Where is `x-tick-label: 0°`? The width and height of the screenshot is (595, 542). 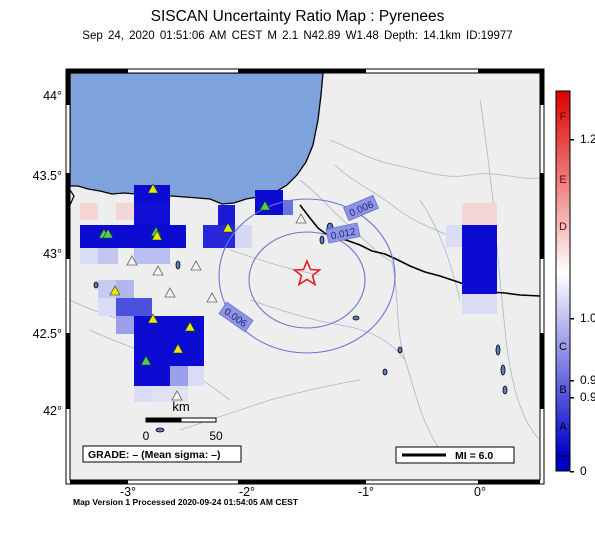
x-tick-label: 0° is located at coordinates (480, 492).